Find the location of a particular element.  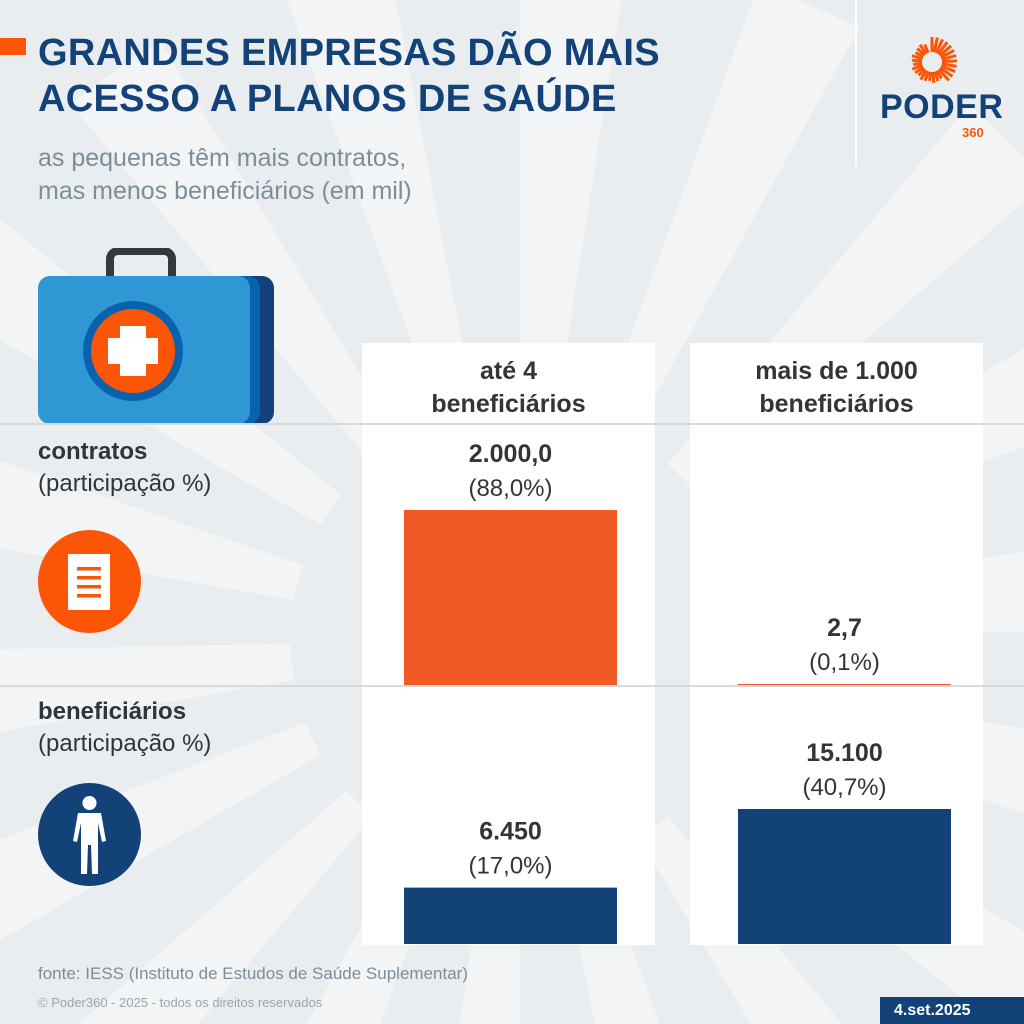

row-label-beneficiarios: beneficiários (participação %) is located at coordinates (125, 727).